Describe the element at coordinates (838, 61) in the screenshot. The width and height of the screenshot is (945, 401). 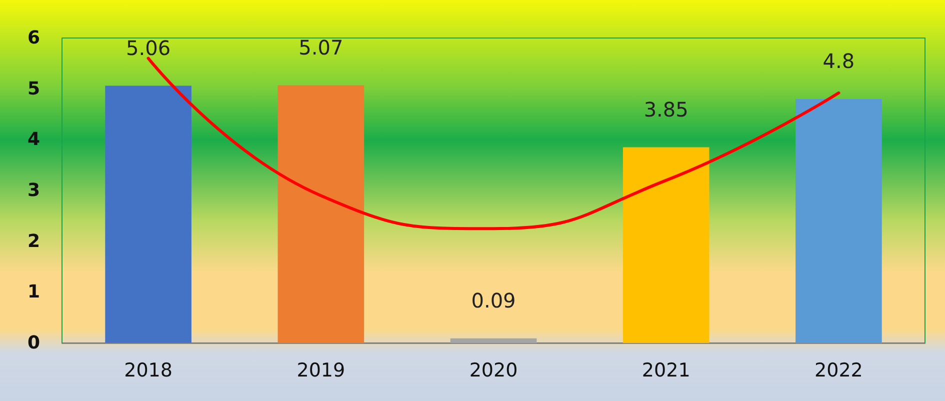
I see `data-label: 4.8` at that location.